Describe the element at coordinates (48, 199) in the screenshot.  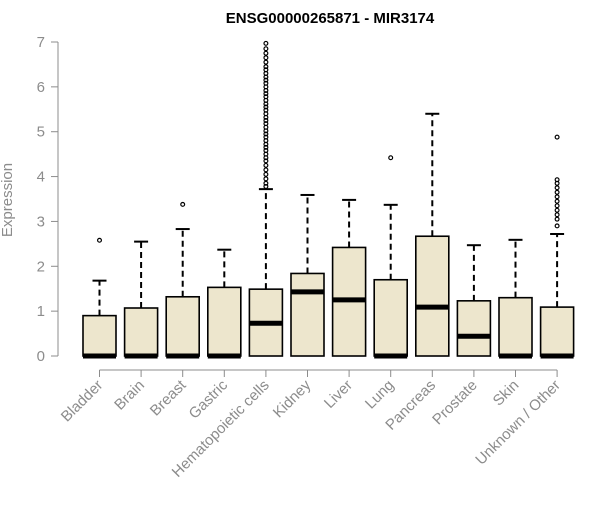
I see `y-axis: 0 1 2 3 4 5 6 7` at that location.